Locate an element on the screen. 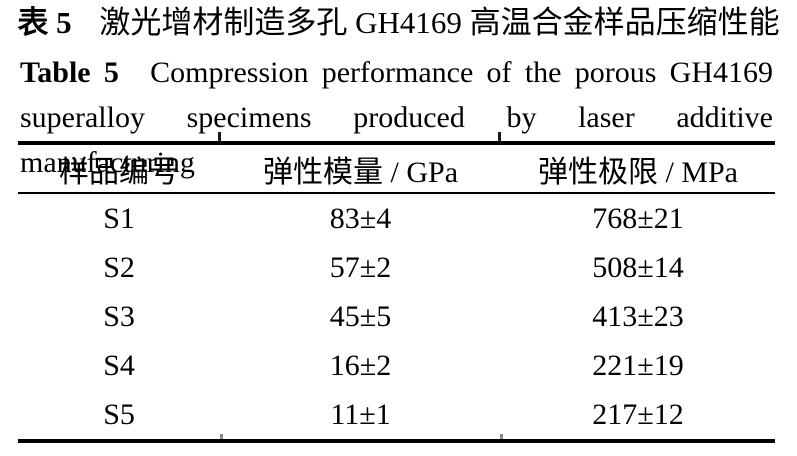  table-row: S1 83±4 768±21 is located at coordinates (396, 218).